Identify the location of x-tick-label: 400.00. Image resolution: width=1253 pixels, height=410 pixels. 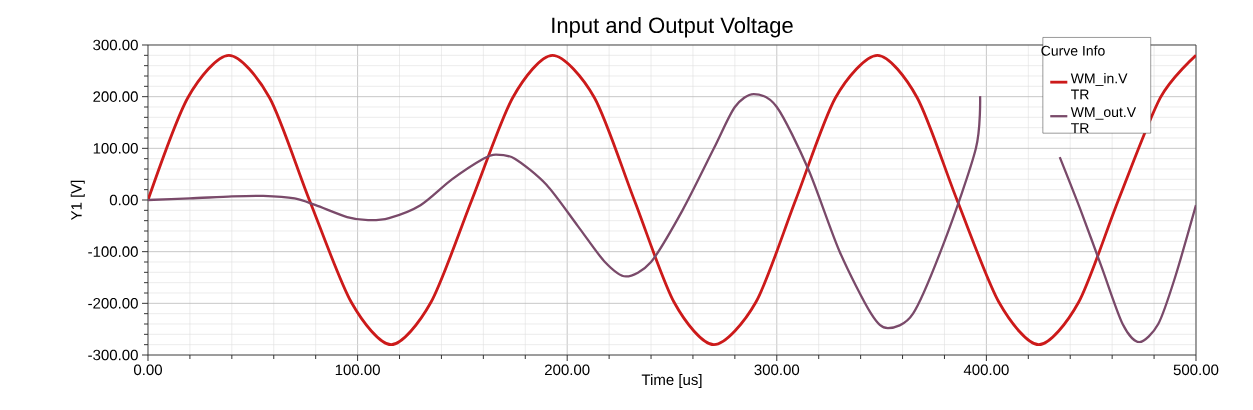
(986, 370).